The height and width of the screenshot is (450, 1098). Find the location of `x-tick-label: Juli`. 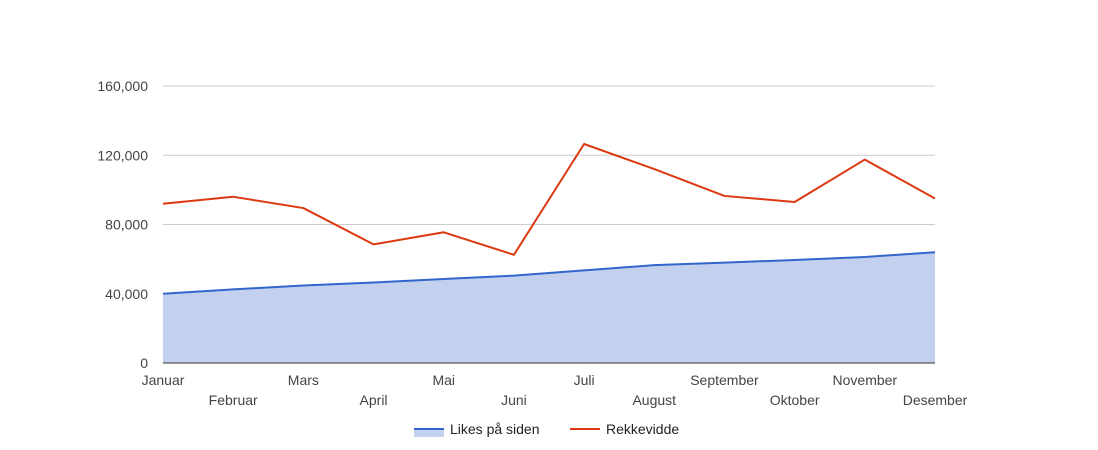

x-tick-label: Juli is located at coordinates (584, 380).